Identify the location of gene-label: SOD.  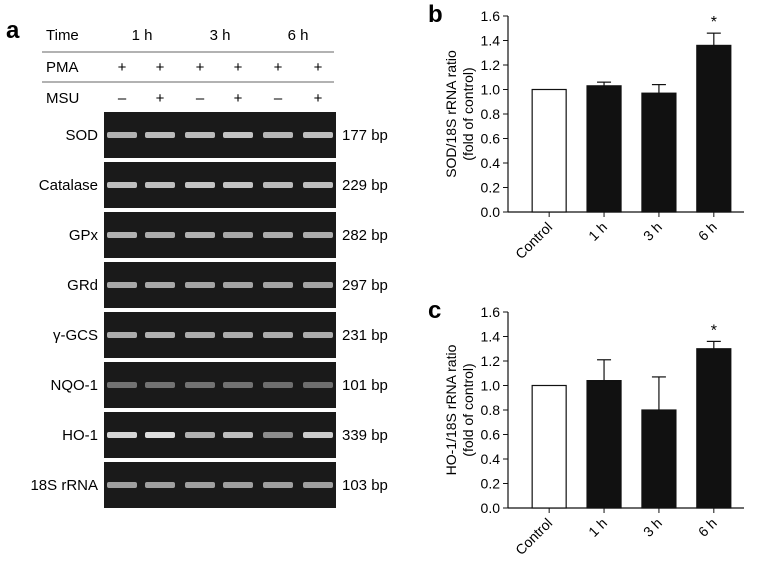
(81, 135).